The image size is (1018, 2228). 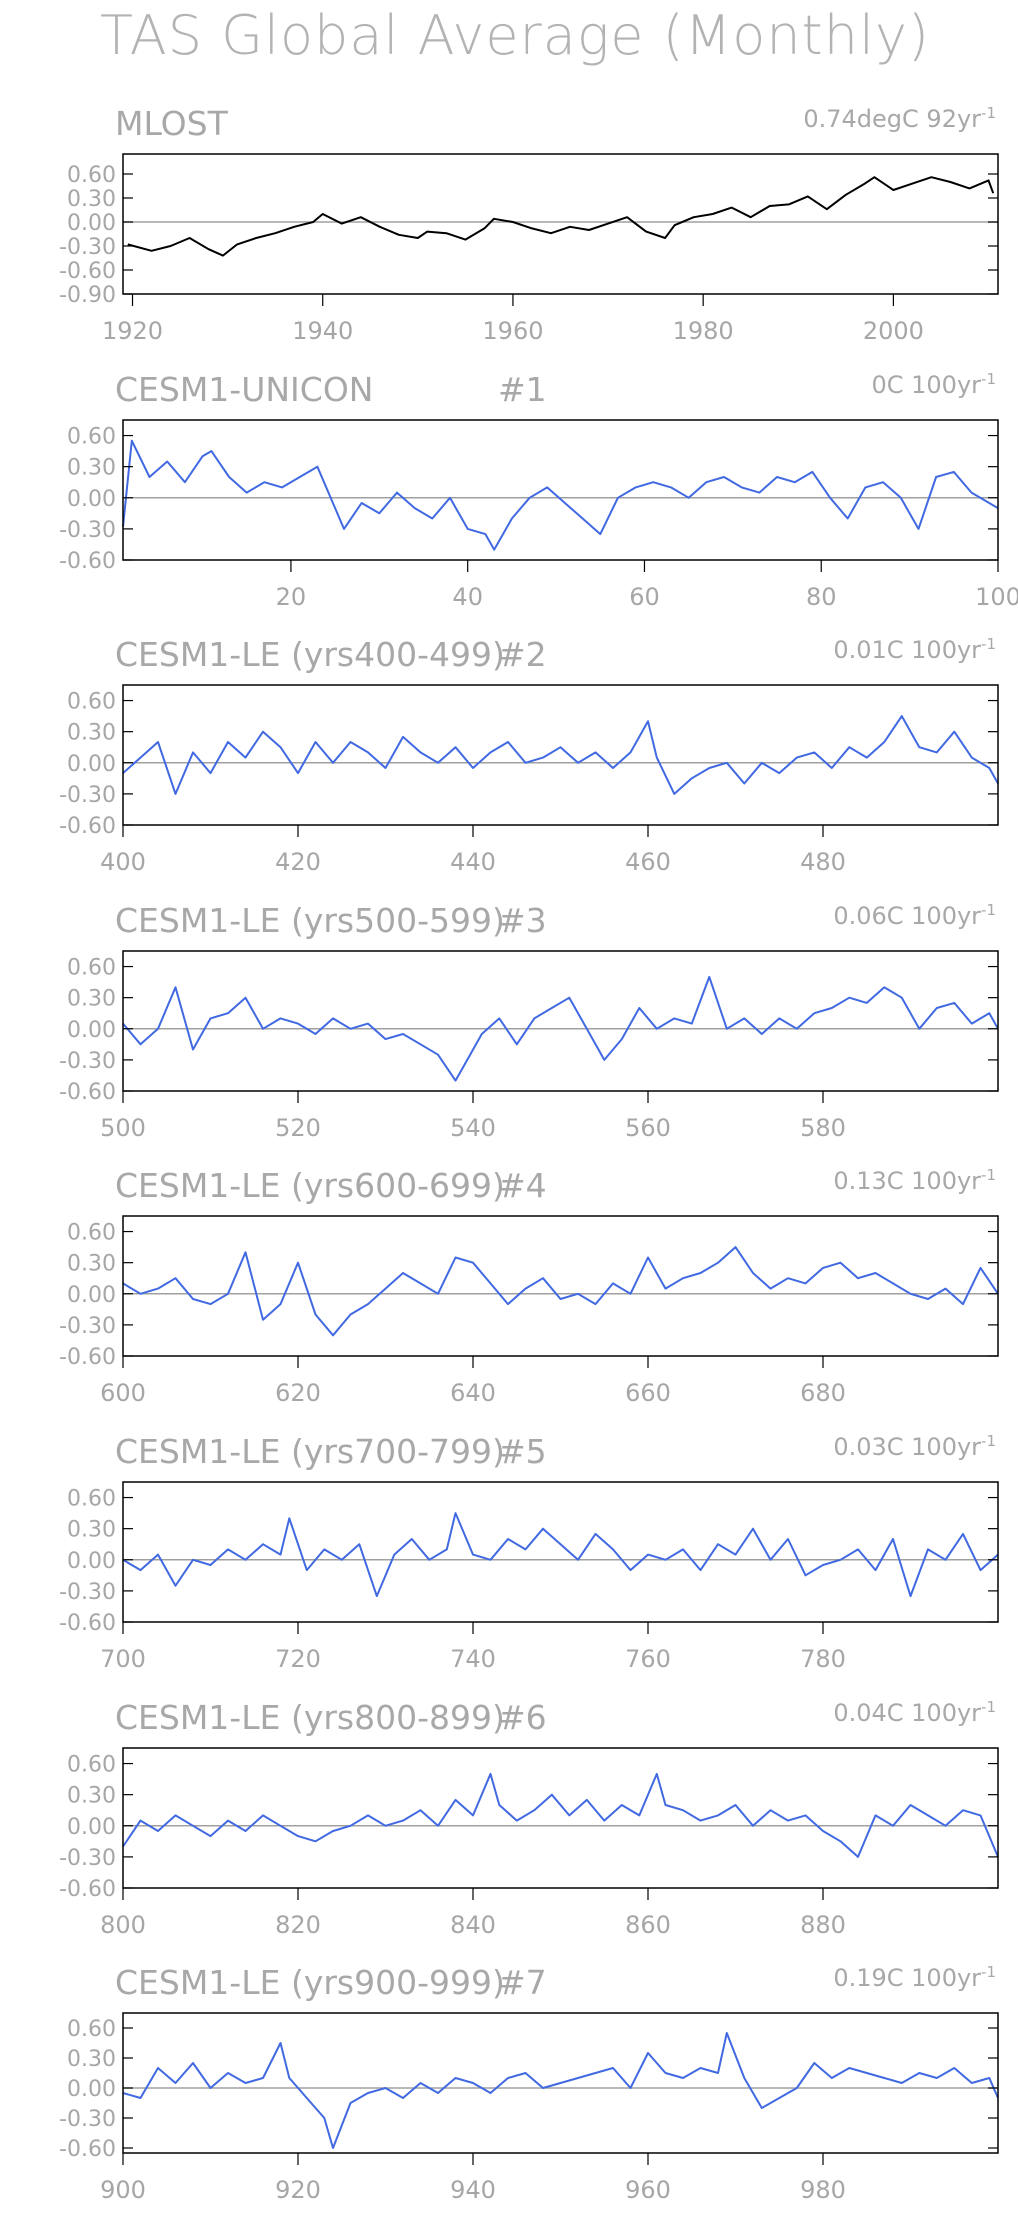 I want to click on panel-title: CESM1-LE (yrs900-999), so click(x=310, y=1983).